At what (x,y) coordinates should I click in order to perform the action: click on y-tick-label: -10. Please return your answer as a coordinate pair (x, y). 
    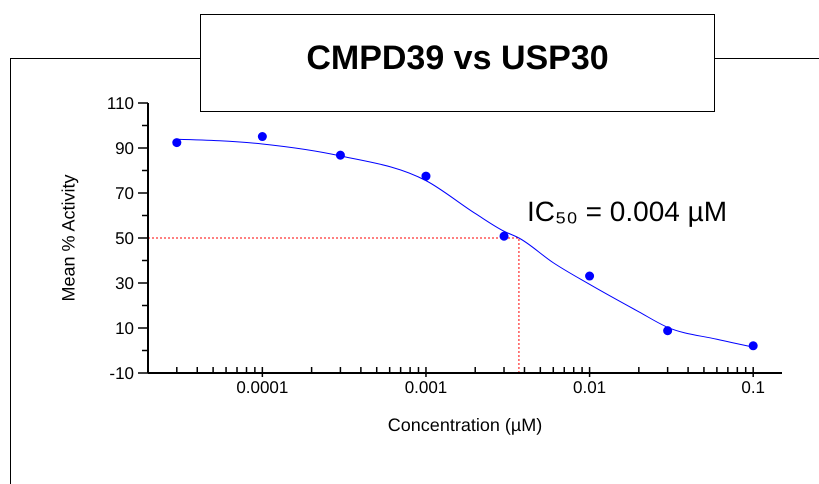
    Looking at the image, I should click on (121, 373).